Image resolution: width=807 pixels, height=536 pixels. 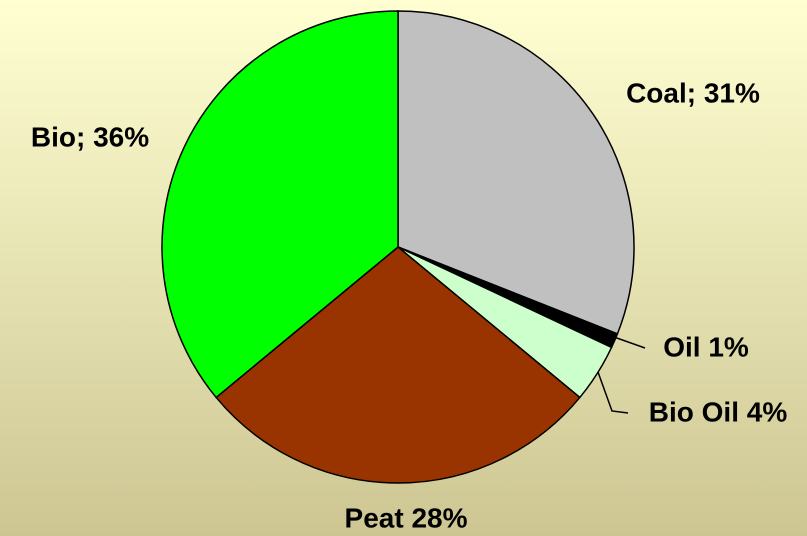 I want to click on data-label: Coal; 31%, so click(x=693, y=92).